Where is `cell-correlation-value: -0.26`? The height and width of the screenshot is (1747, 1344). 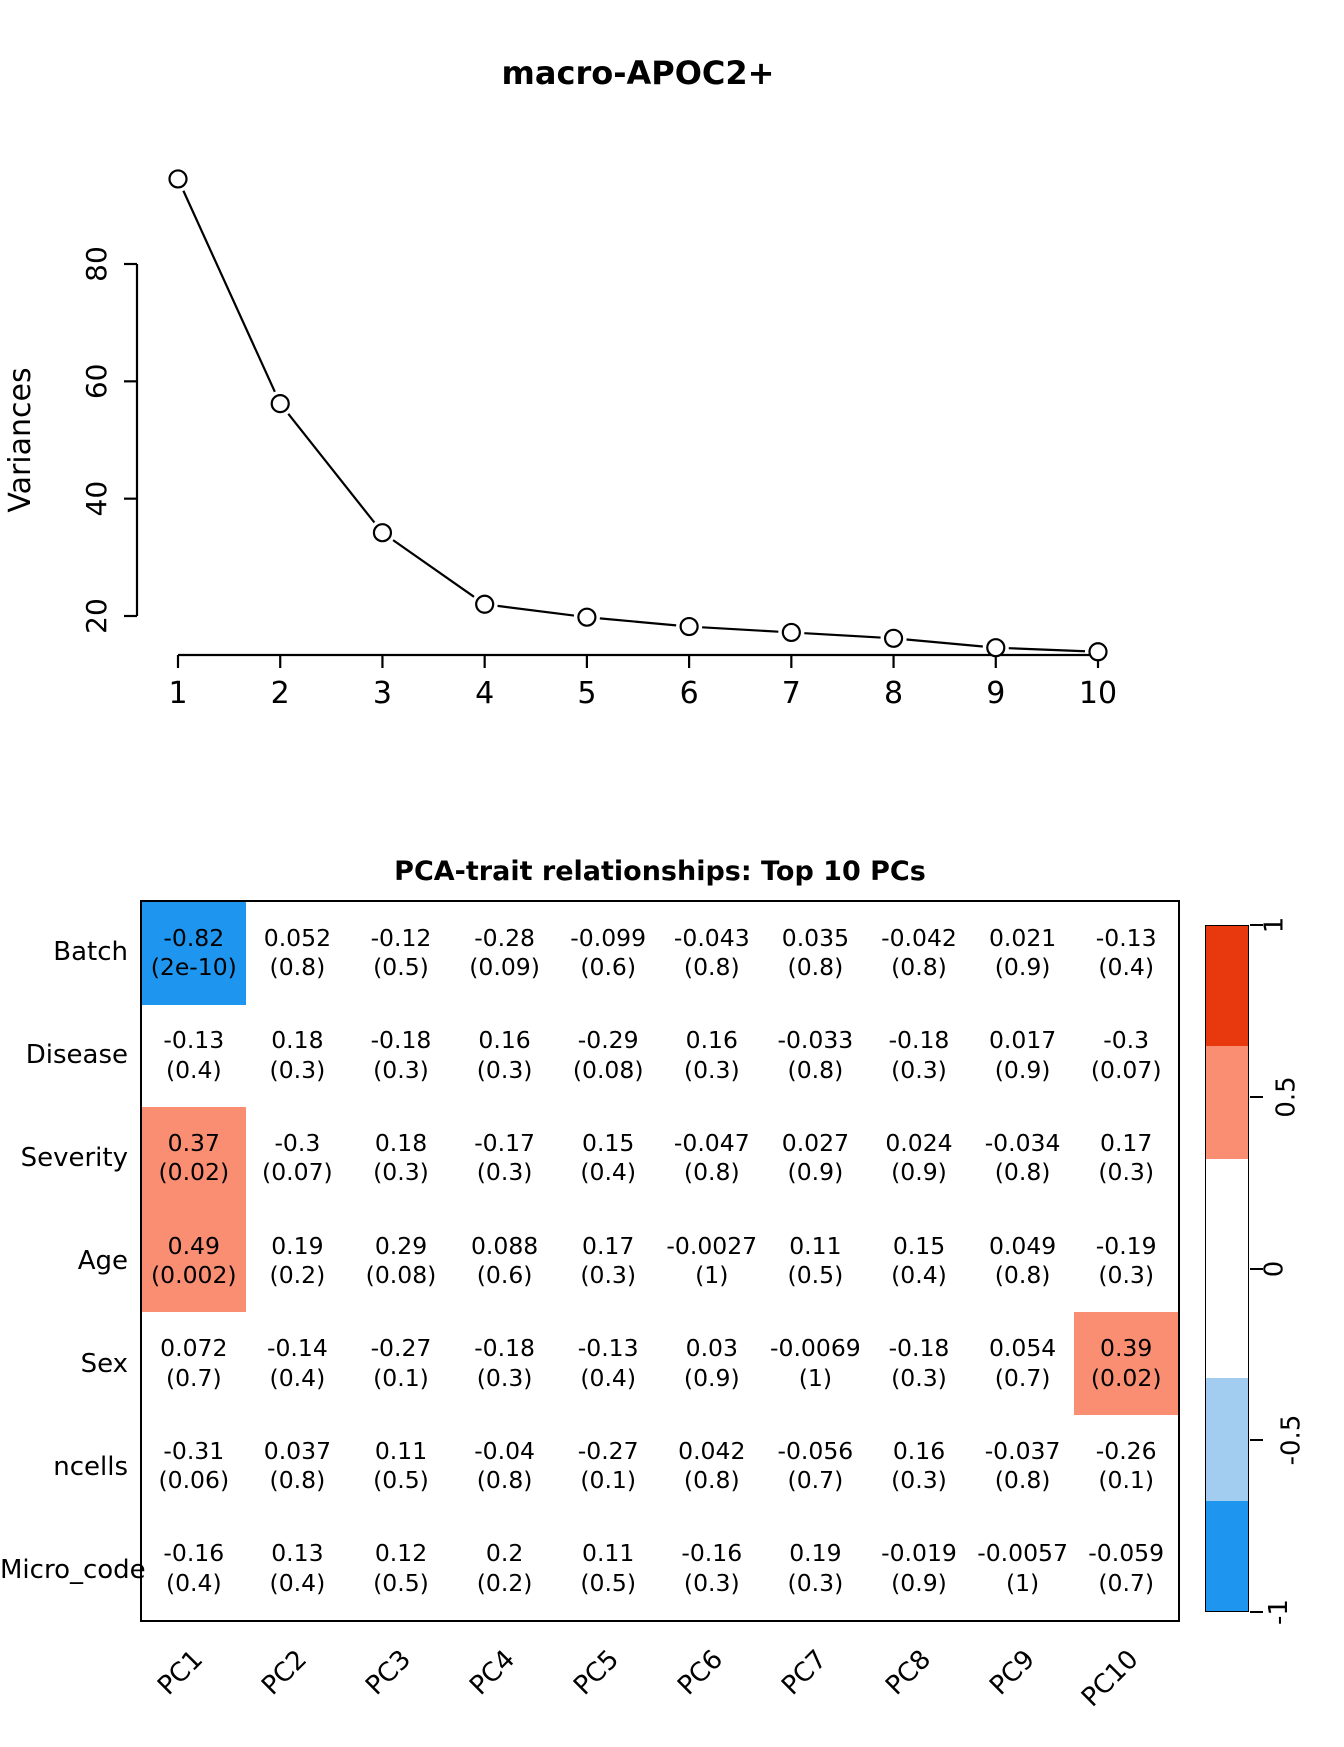 cell-correlation-value: -0.26 is located at coordinates (1126, 1450).